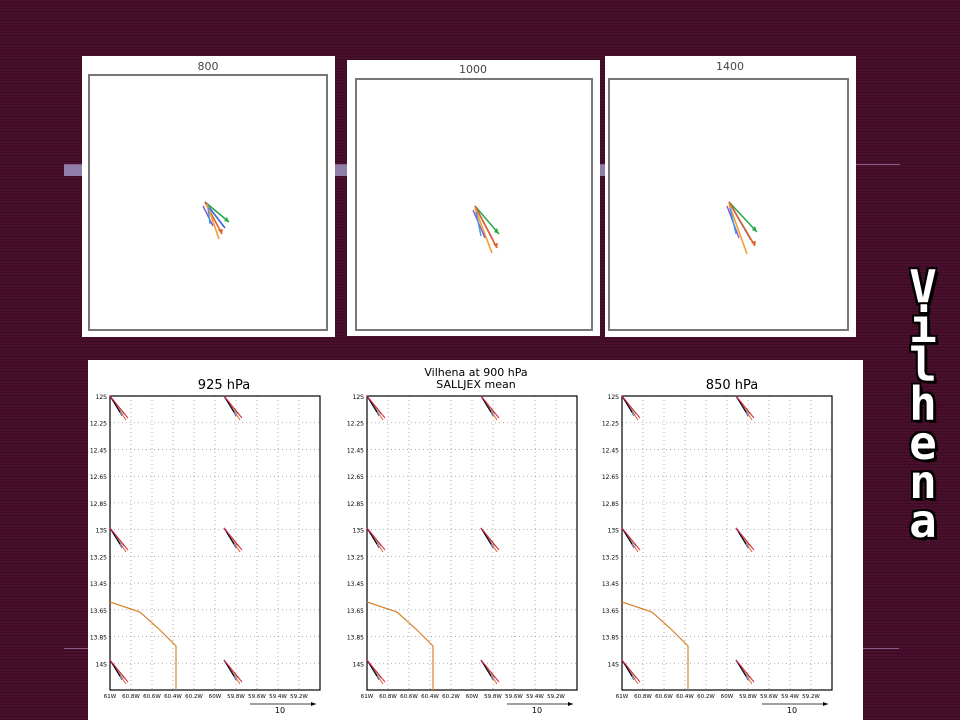  Describe the element at coordinates (359, 664) in the screenshot. I see `y-tick-label: 14S` at that location.